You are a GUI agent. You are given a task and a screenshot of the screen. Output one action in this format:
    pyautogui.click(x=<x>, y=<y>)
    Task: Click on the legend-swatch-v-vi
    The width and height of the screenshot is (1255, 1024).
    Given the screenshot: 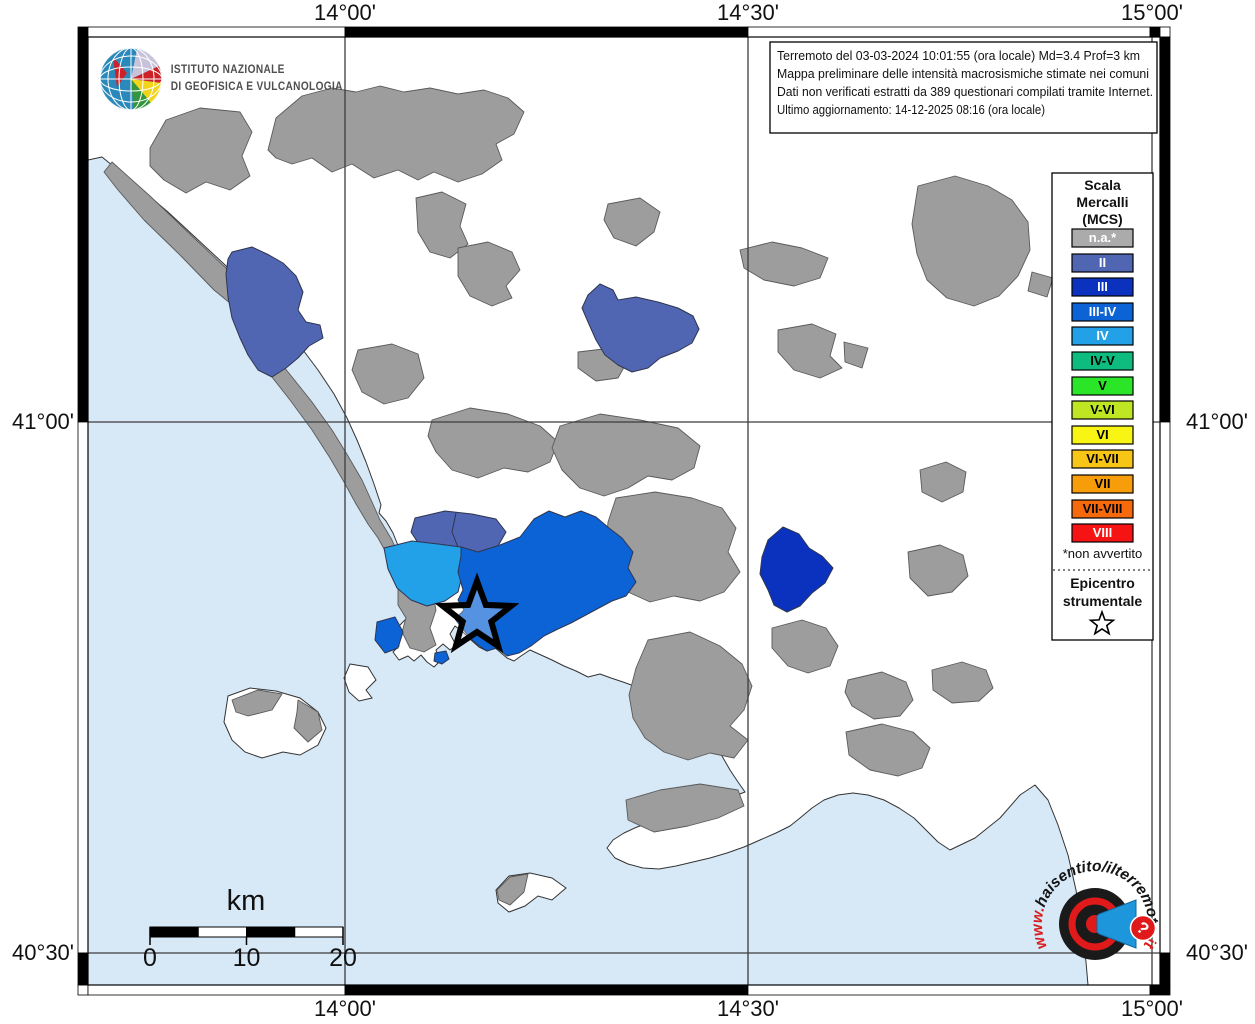 What is the action you would take?
    pyautogui.click(x=1102, y=410)
    